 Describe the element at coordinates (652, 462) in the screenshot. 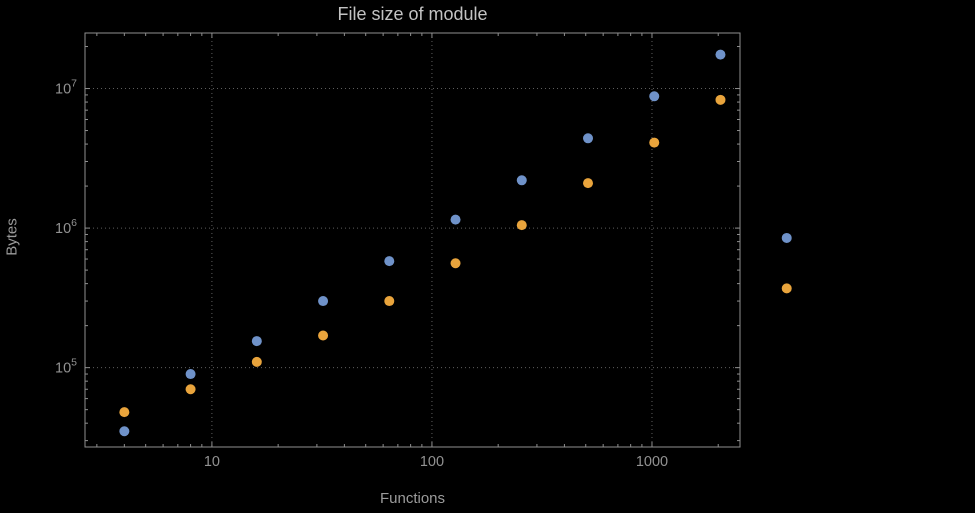

I see `x-tick-label: 1000` at that location.